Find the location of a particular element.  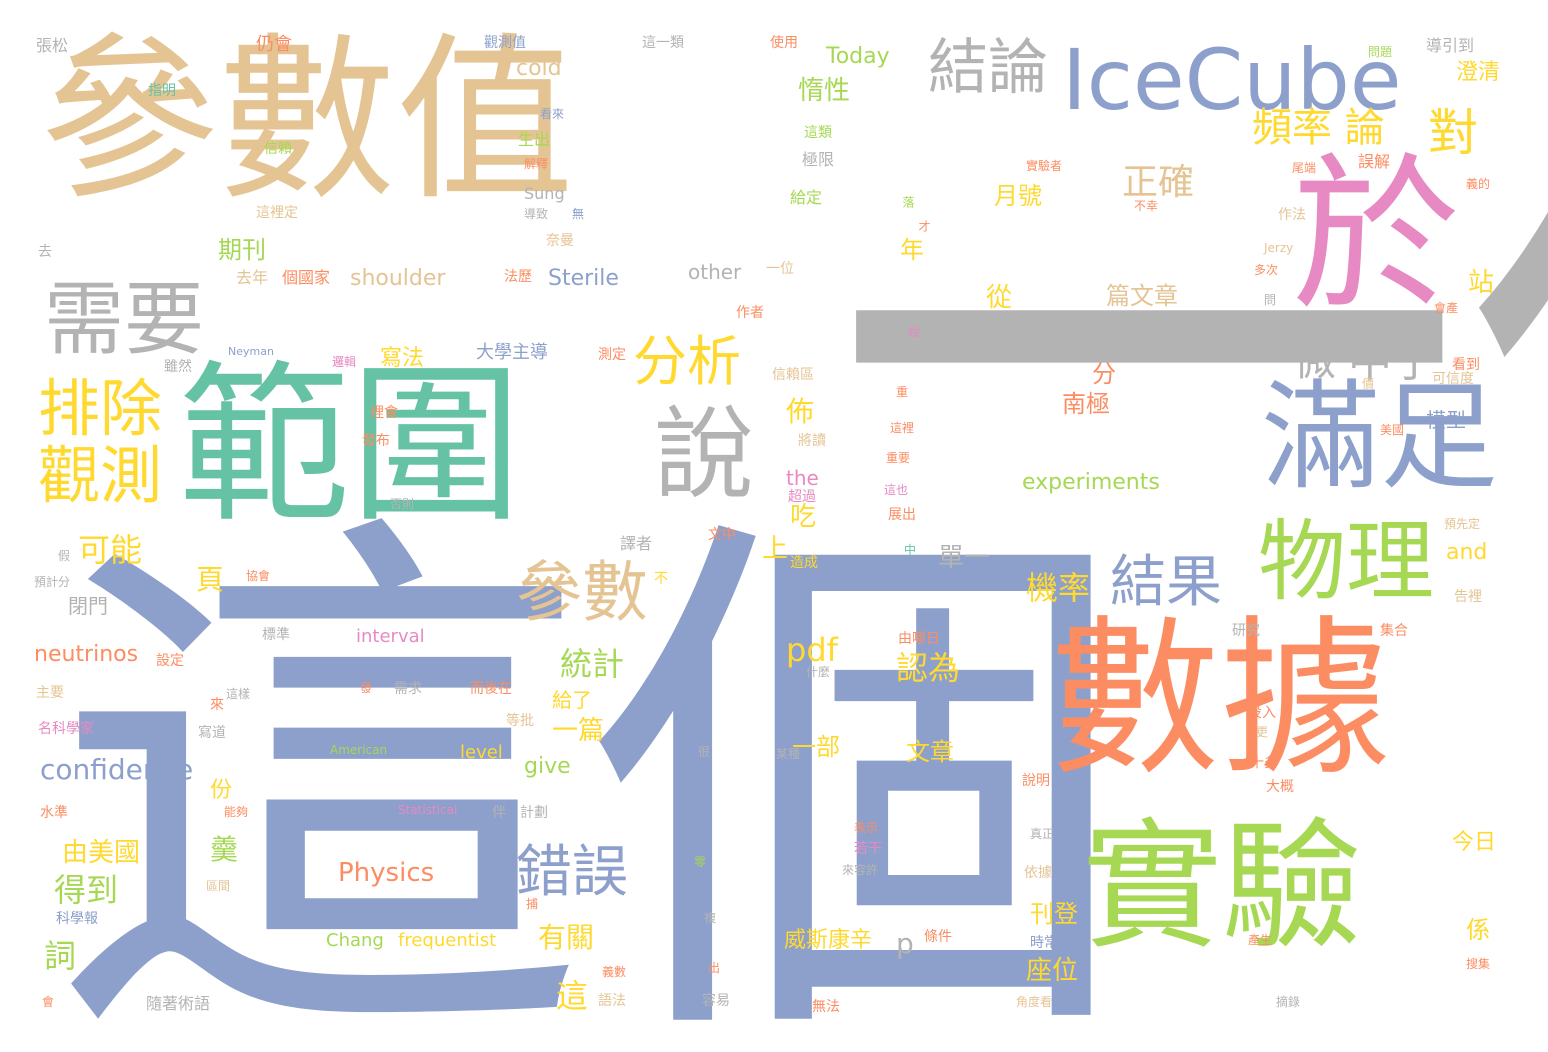

cloud-word-w150: 集合 is located at coordinates (1394, 631).